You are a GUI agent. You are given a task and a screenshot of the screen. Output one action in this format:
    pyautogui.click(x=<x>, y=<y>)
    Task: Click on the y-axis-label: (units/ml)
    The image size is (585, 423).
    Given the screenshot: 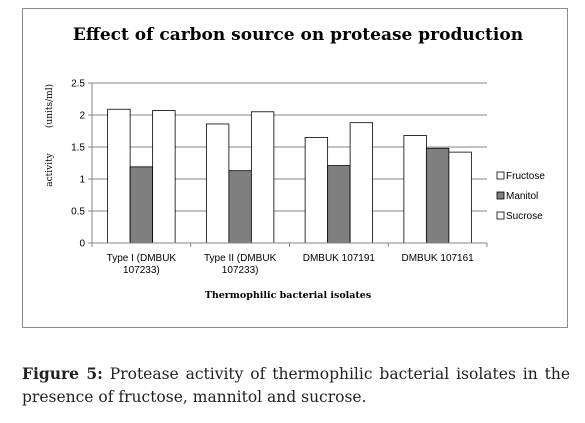 What is the action you would take?
    pyautogui.click(x=49, y=106)
    